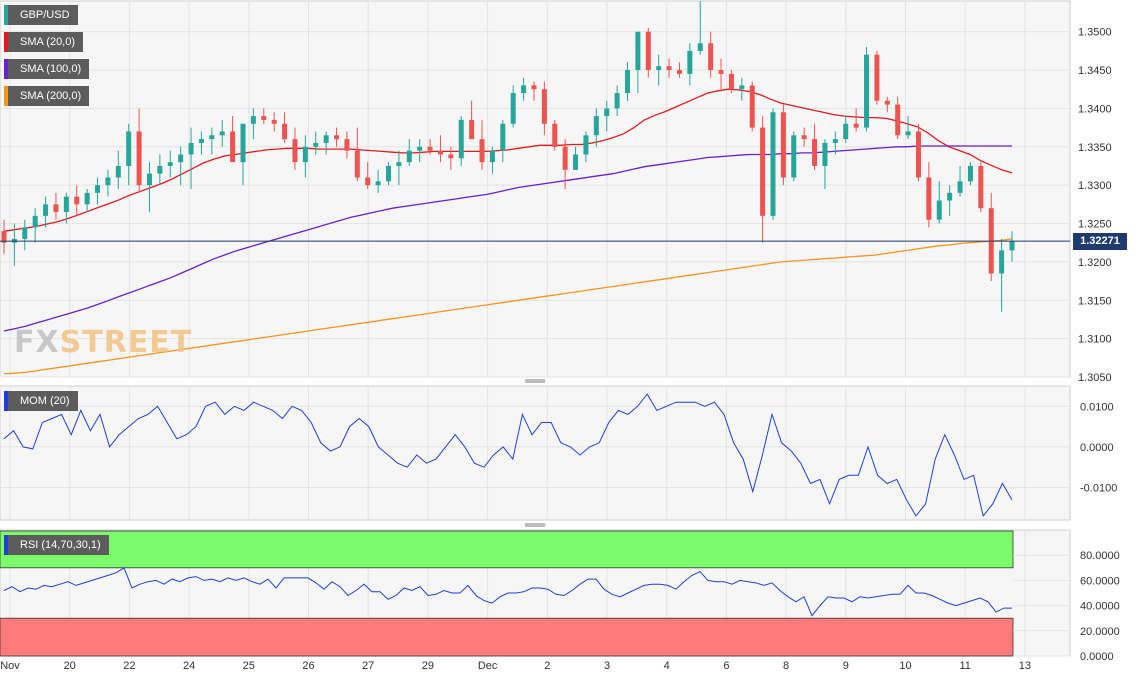 The image size is (1142, 679). I want to click on rsi-tick-label: 60.0000, so click(1100, 581).